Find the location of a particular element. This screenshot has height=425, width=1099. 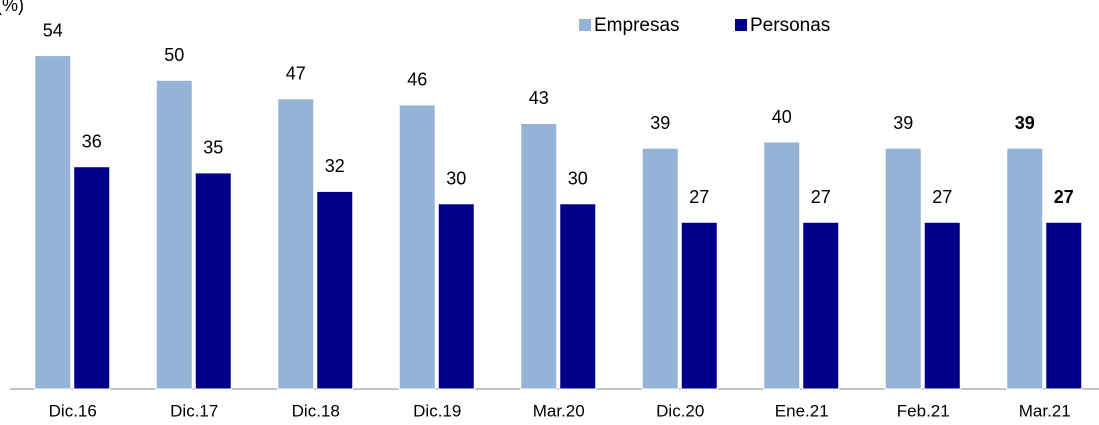

value-label: 43 is located at coordinates (539, 98).